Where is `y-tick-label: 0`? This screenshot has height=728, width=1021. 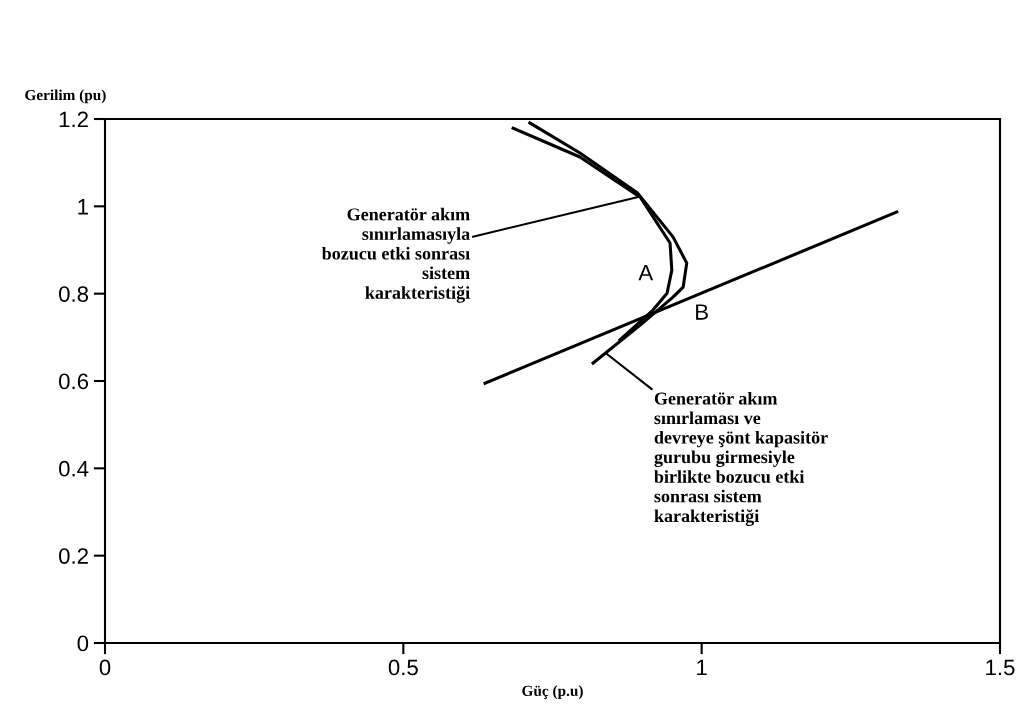
y-tick-label: 0 is located at coordinates (83, 643).